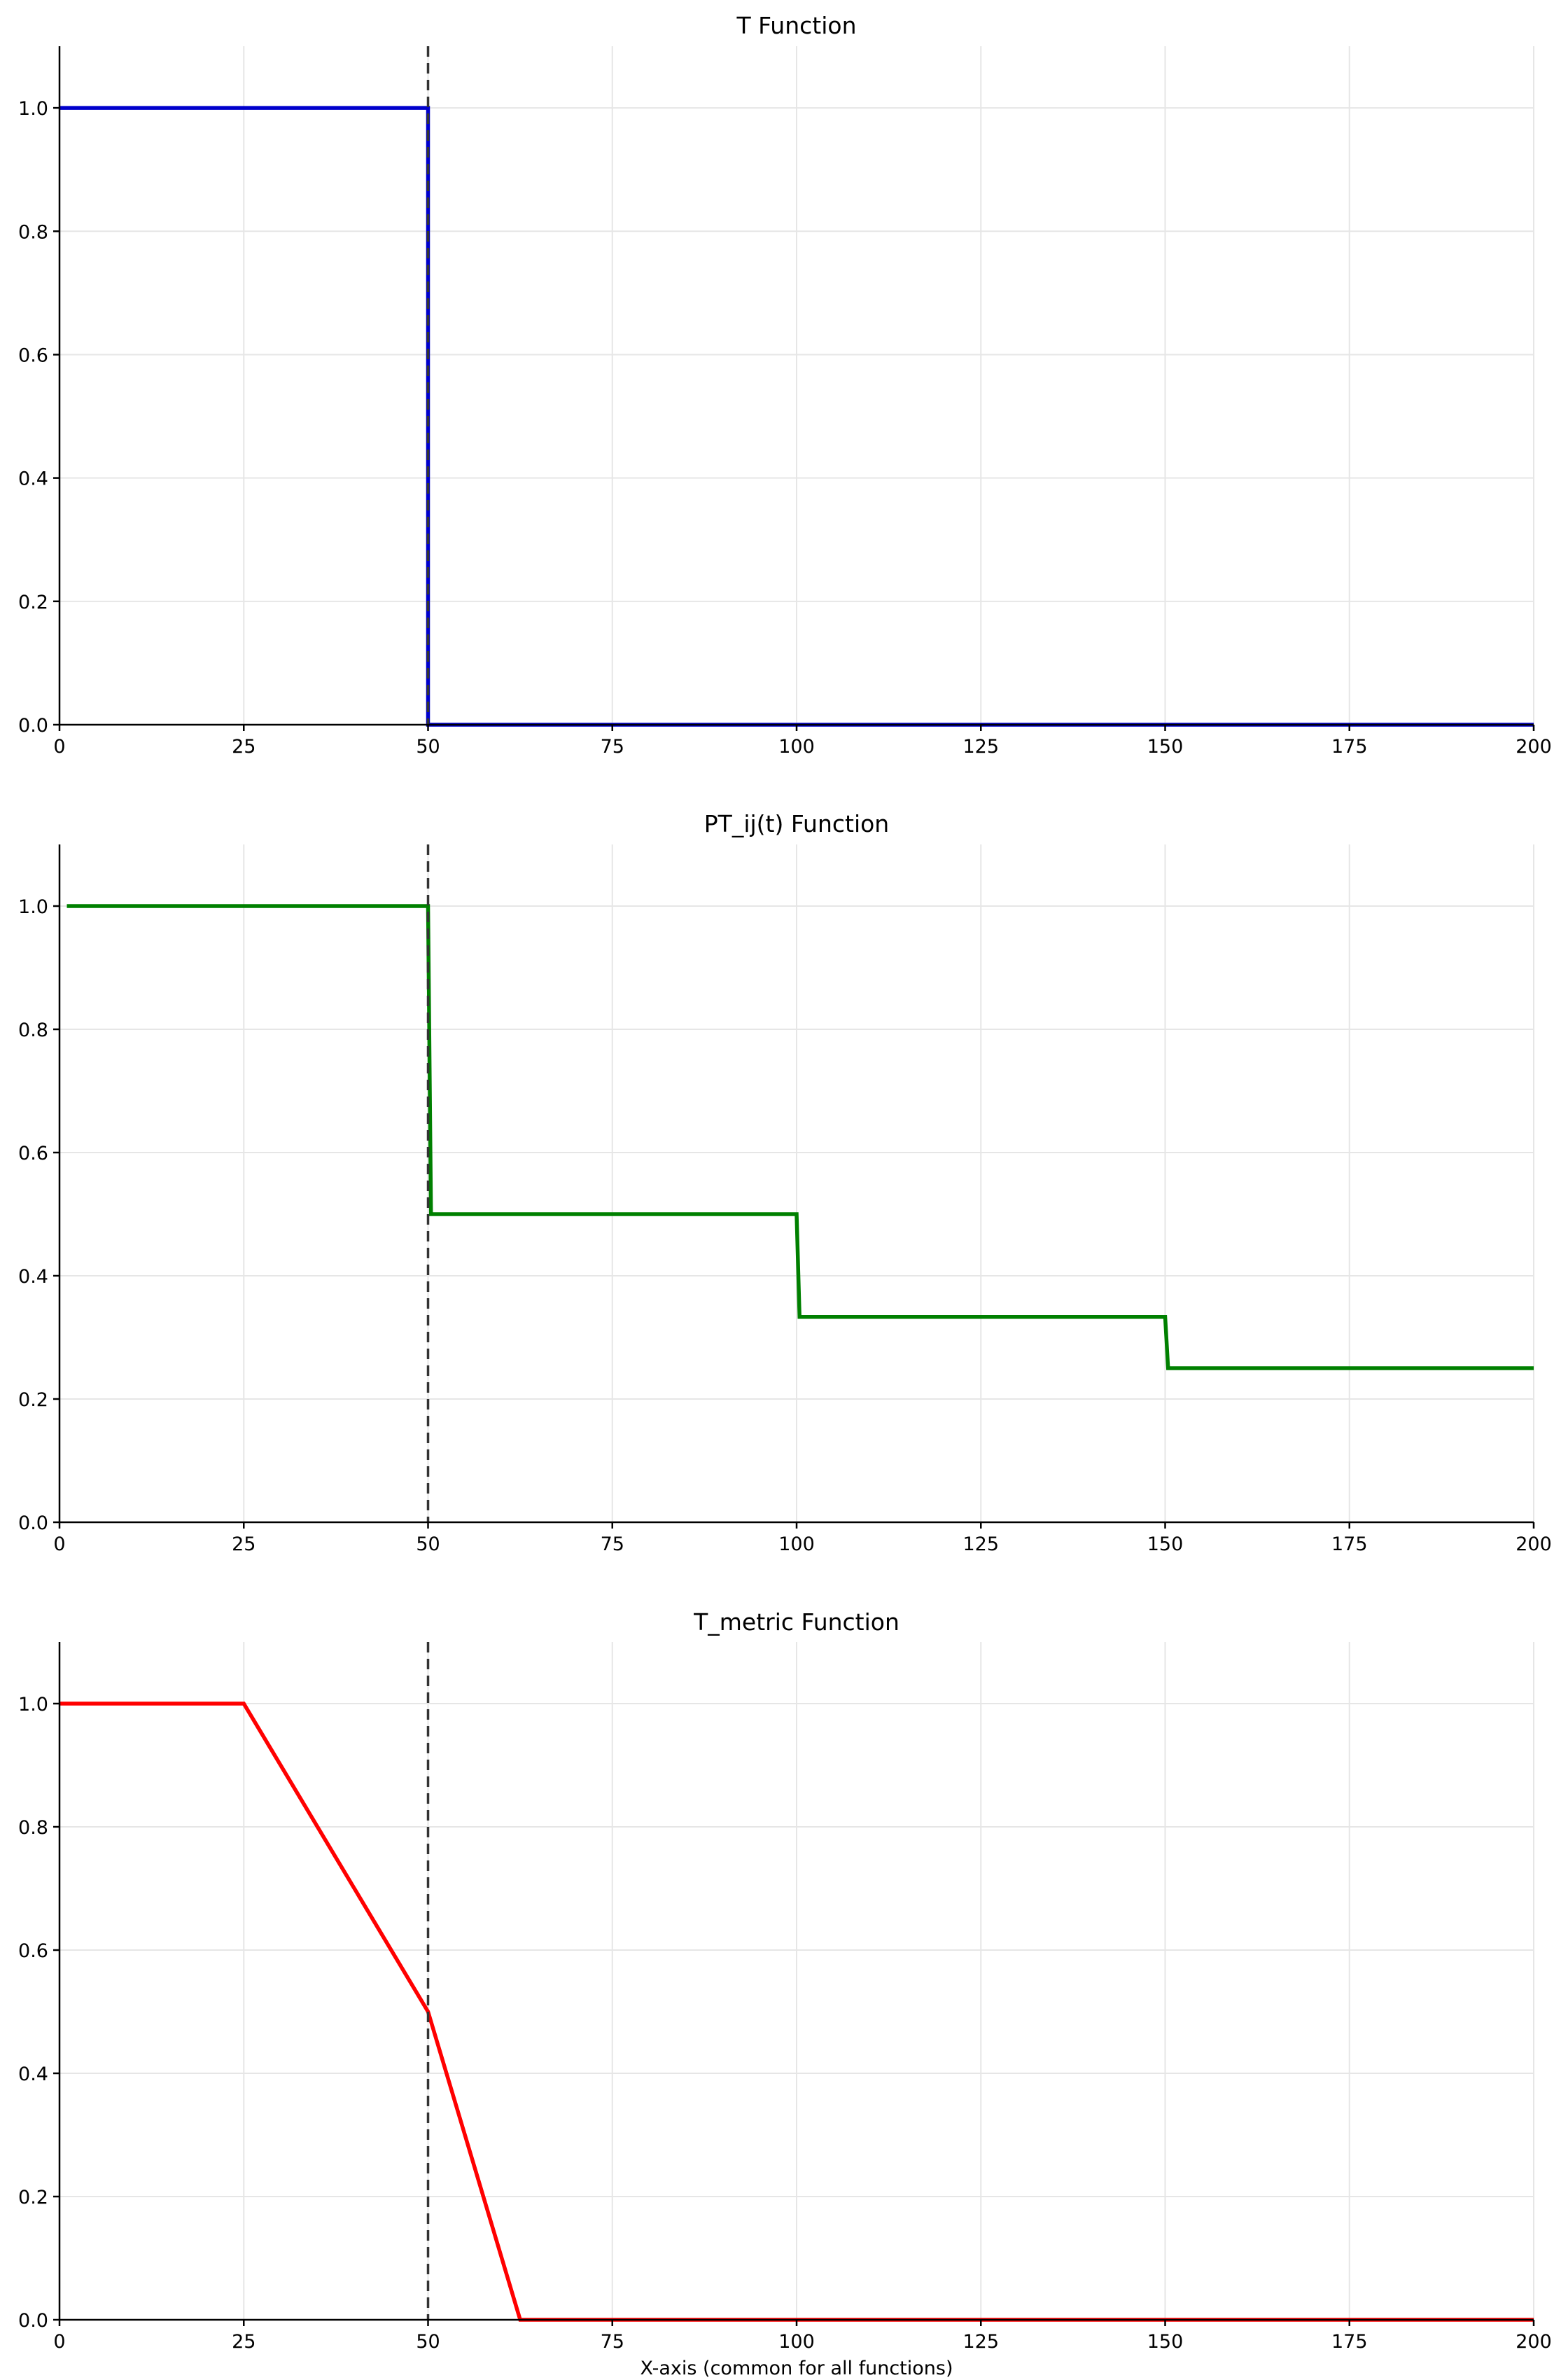 This screenshot has height=2380, width=1561. I want to click on x-axis-label: X-axis (common for all functions), so click(796, 2368).